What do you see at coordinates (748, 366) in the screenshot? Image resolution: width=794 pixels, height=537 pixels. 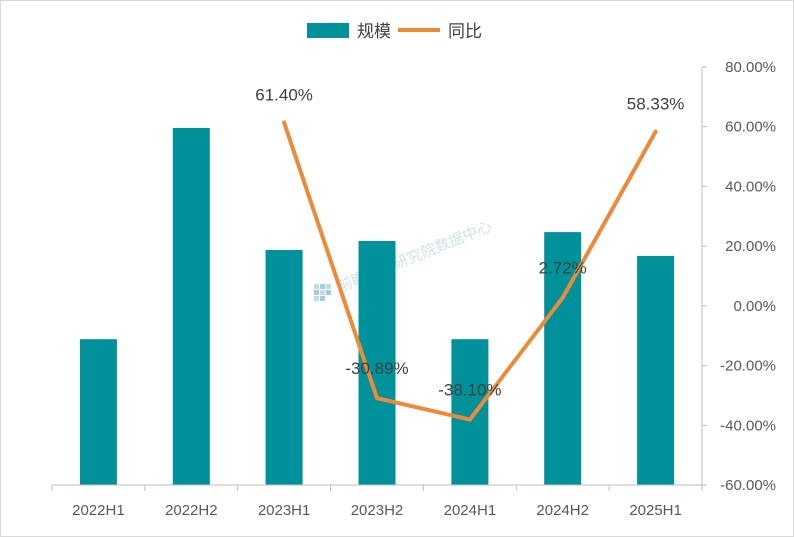 I see `y2-tick-label: -20.00%` at bounding box center [748, 366].